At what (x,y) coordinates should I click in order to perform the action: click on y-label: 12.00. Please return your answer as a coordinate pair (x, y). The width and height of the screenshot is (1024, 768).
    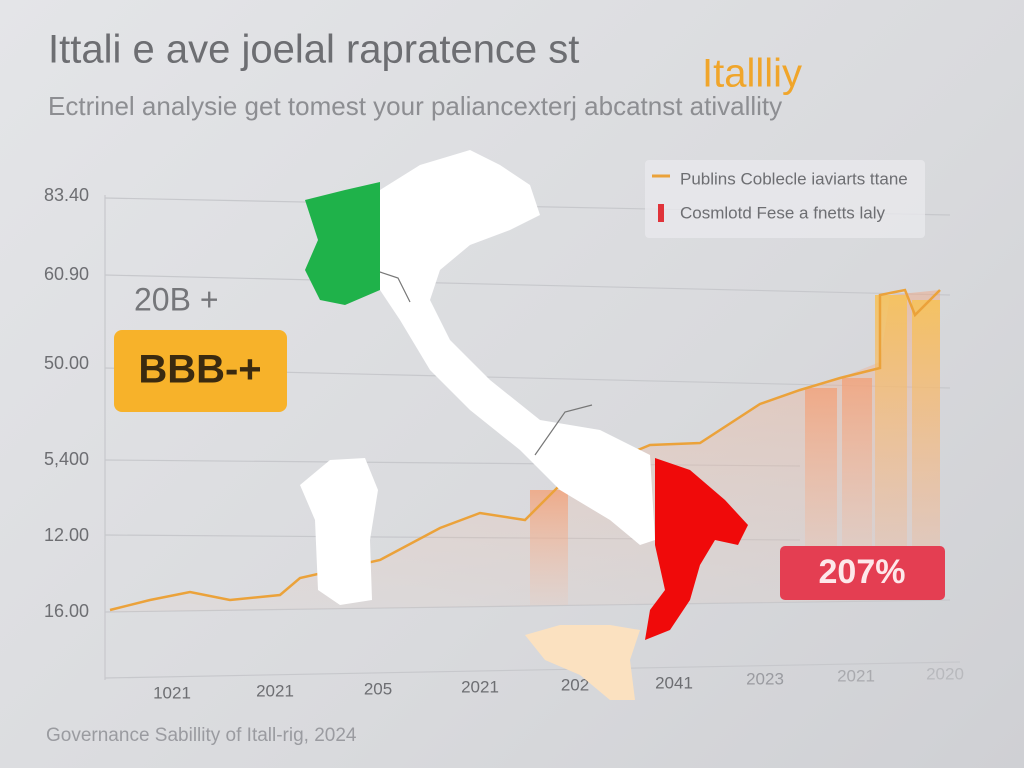
    Looking at the image, I should click on (66, 535).